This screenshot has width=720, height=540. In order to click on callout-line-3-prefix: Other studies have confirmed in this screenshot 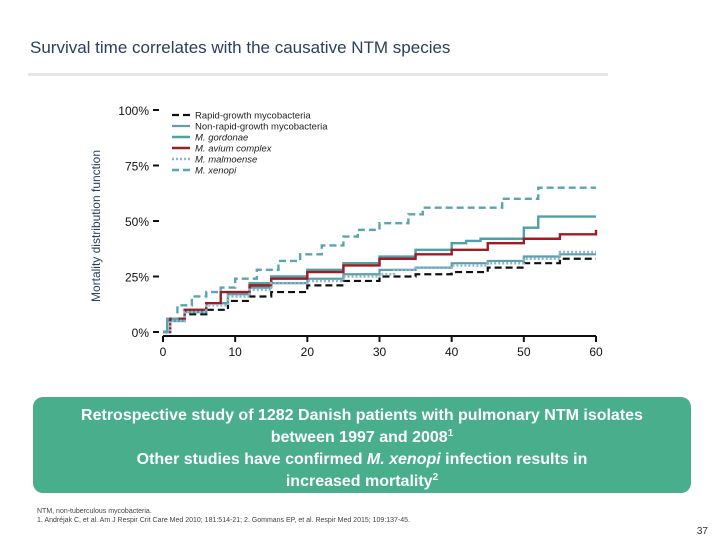, I will do `click(251, 459)`.